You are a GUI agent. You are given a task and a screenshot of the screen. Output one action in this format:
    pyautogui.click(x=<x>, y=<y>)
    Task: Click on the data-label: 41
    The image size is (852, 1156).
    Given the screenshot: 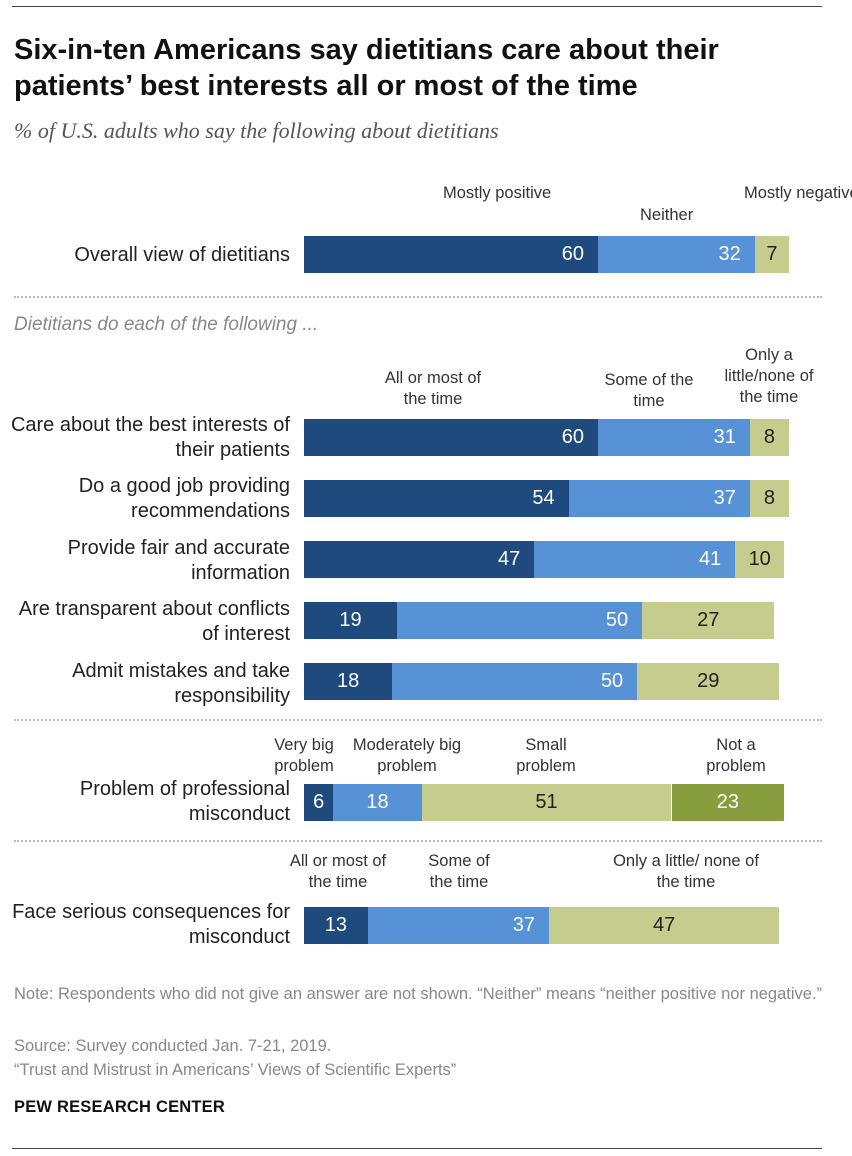 What is the action you would take?
    pyautogui.click(x=710, y=559)
    